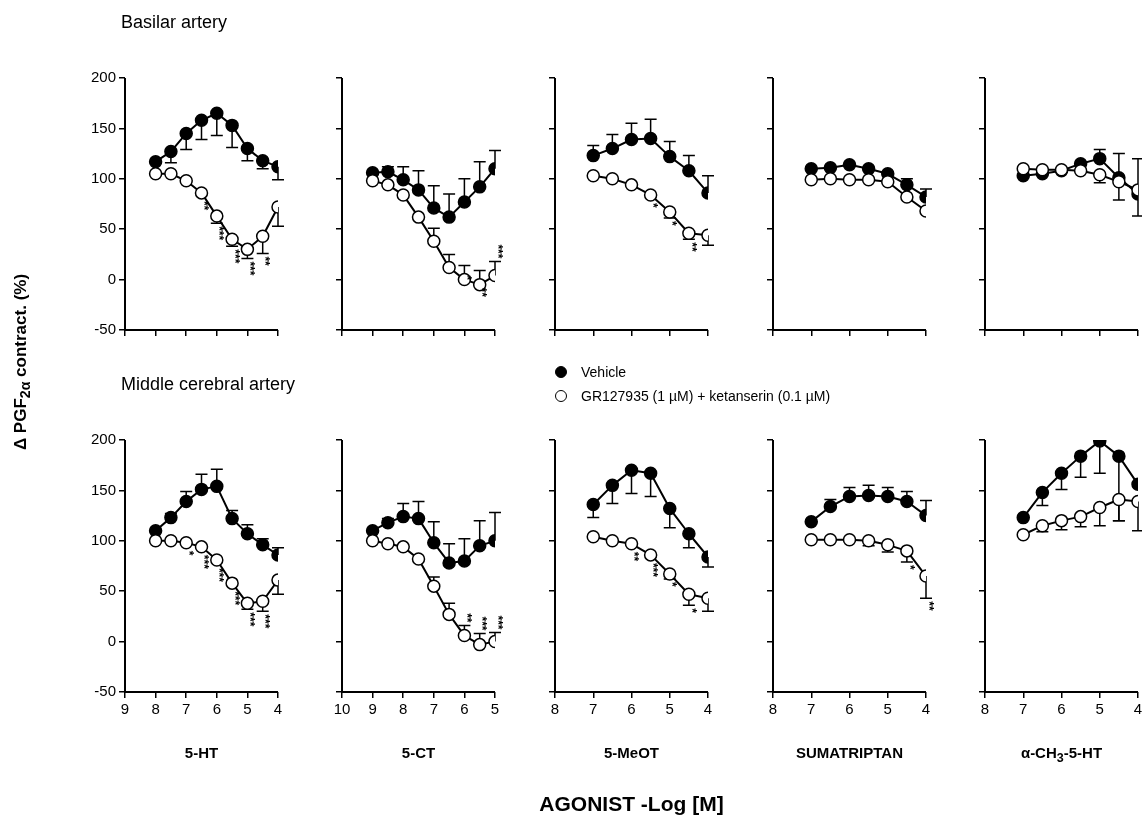 This screenshot has width=1142, height=831. What do you see at coordinates (342, 709) in the screenshot?
I see `x-tick-label: 10` at bounding box center [342, 709].